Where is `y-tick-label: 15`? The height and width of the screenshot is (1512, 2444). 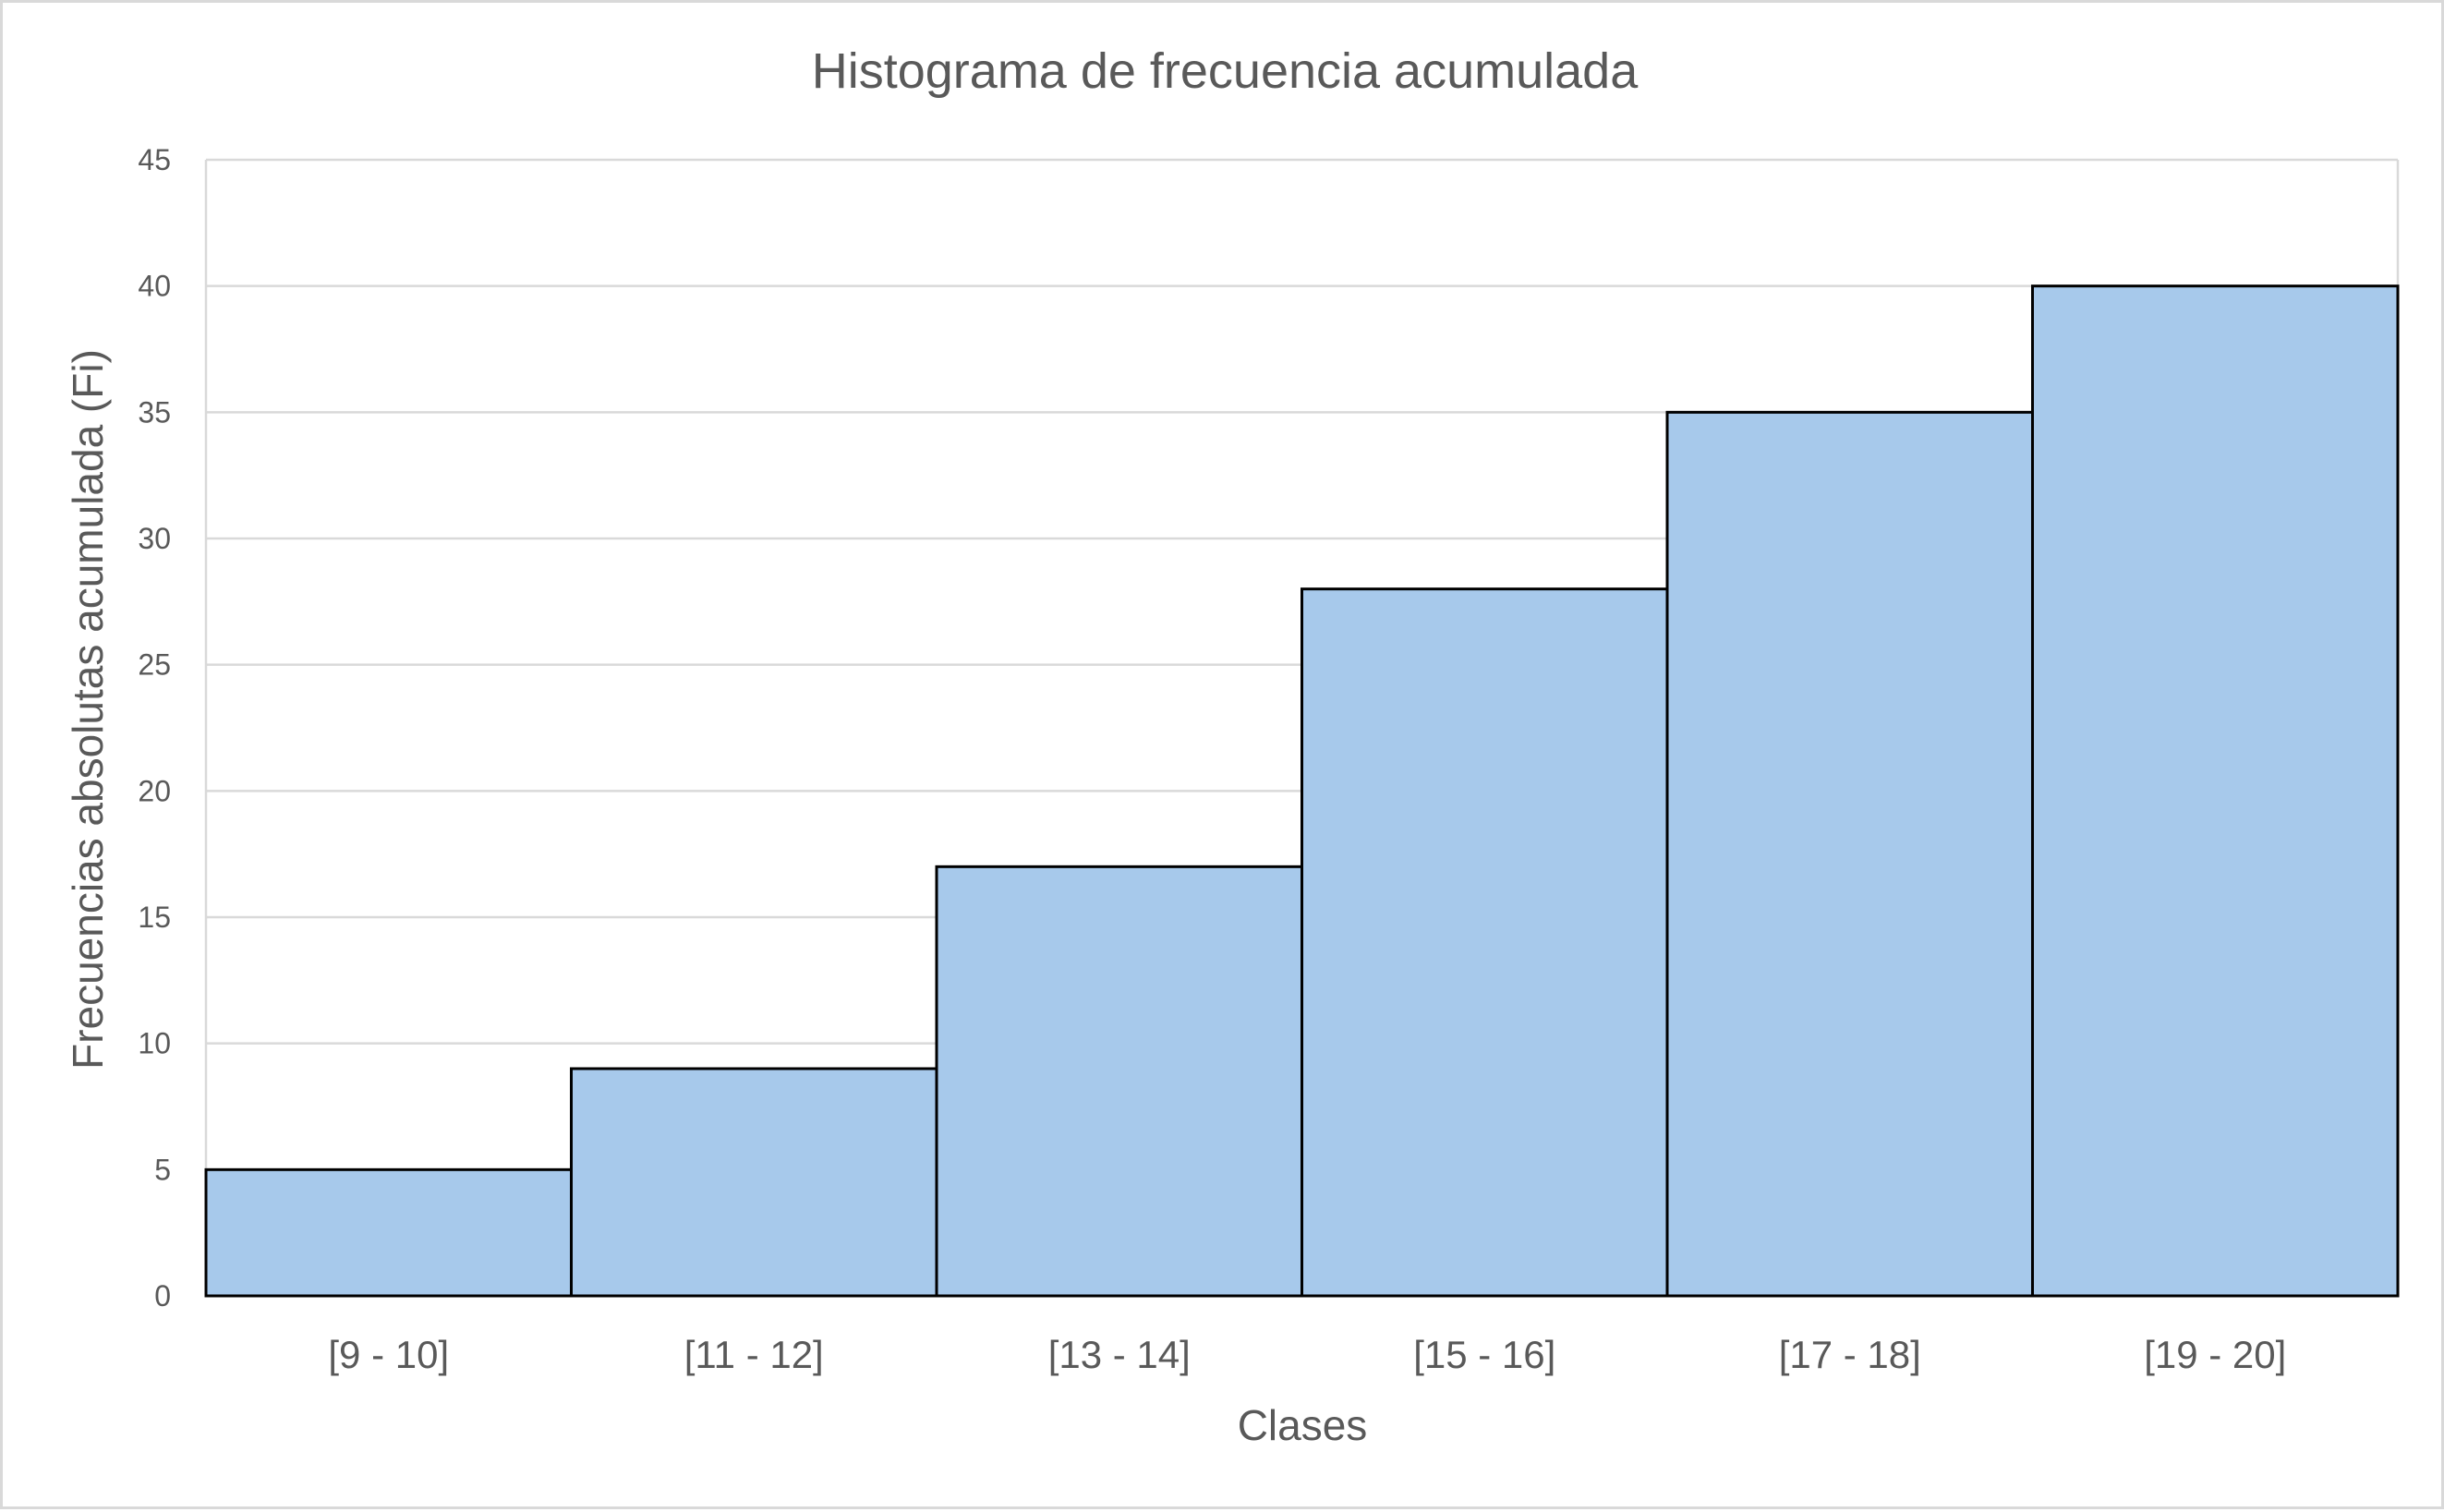 y-tick-label: 15 is located at coordinates (154, 917).